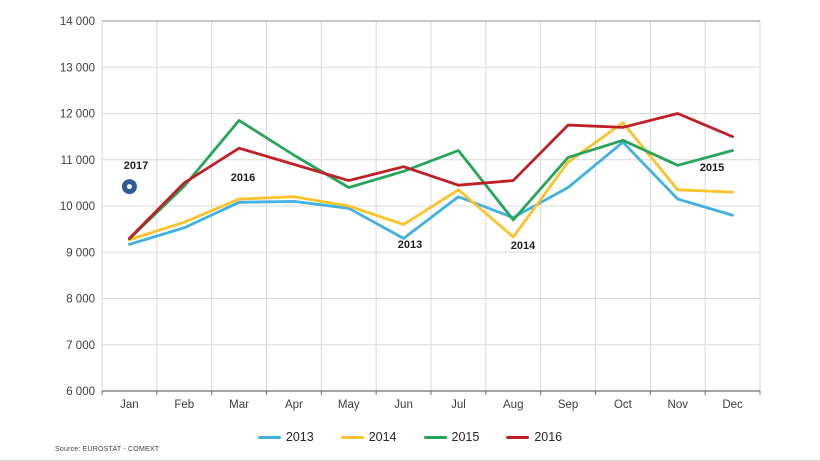 The width and height of the screenshot is (820, 461). Describe the element at coordinates (77, 68) in the screenshot. I see `y-tick-label: 13 000` at that location.